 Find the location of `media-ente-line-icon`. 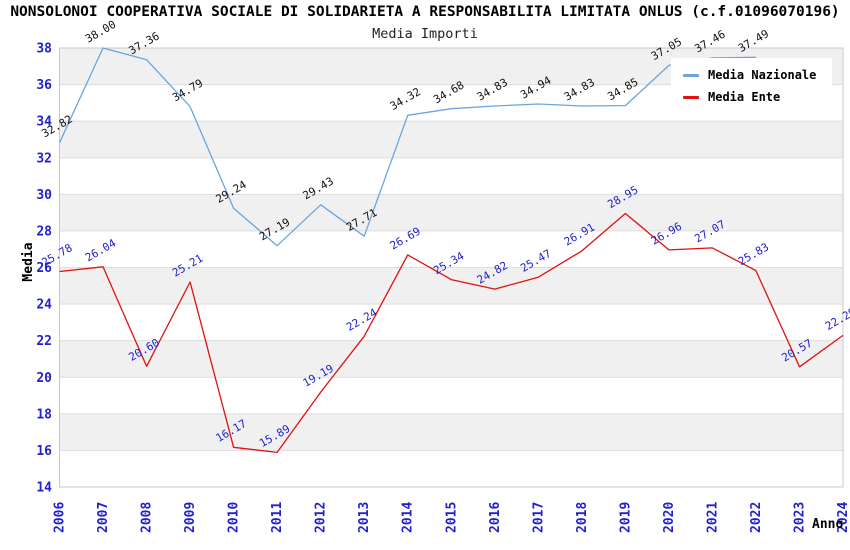

media-ente-line-icon is located at coordinates (691, 97).